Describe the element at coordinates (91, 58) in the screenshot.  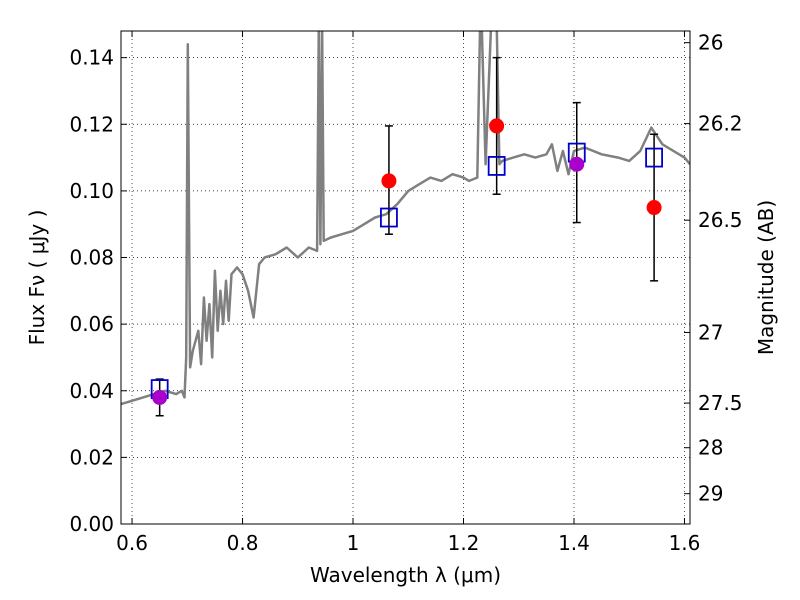
I see `y-tick-label: 0.14` at that location.